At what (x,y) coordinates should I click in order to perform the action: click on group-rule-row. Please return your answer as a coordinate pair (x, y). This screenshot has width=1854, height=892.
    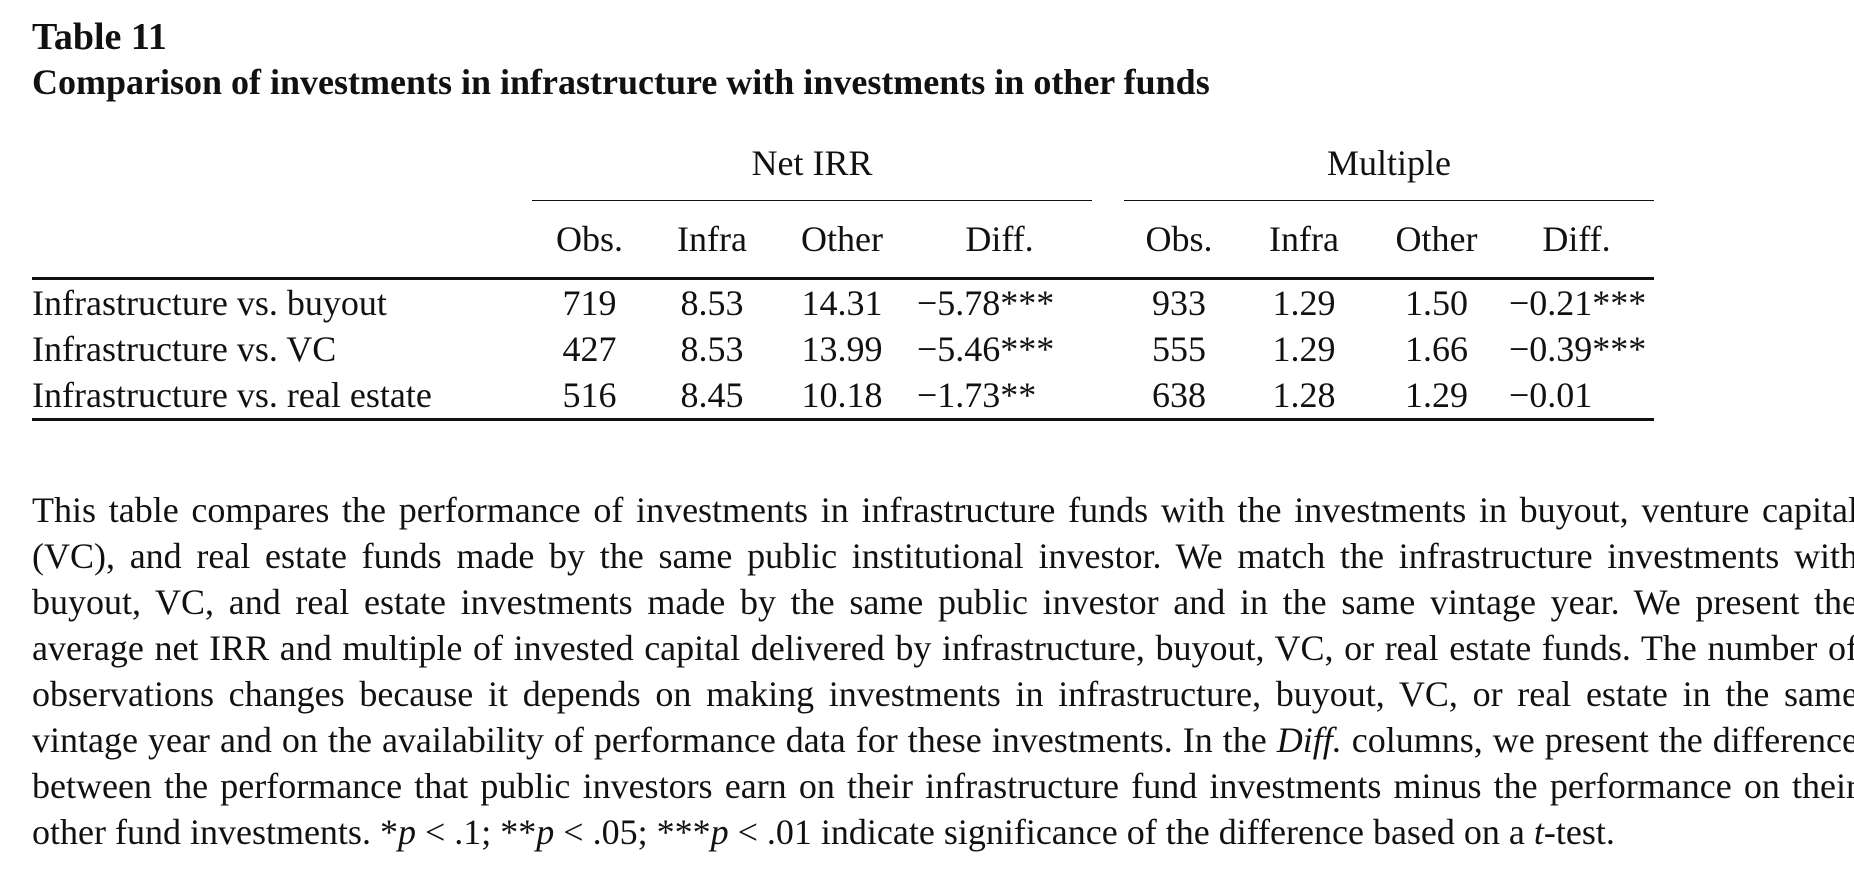
    Looking at the image, I should click on (843, 200).